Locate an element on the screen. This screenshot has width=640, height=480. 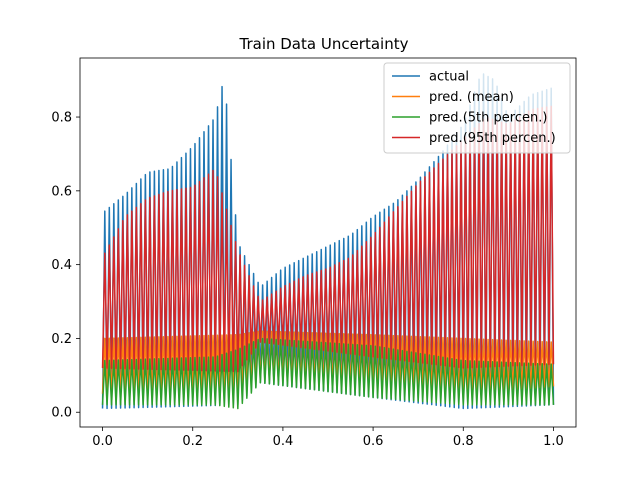
legend-label: pred.(95th percen.) is located at coordinates (492, 138).